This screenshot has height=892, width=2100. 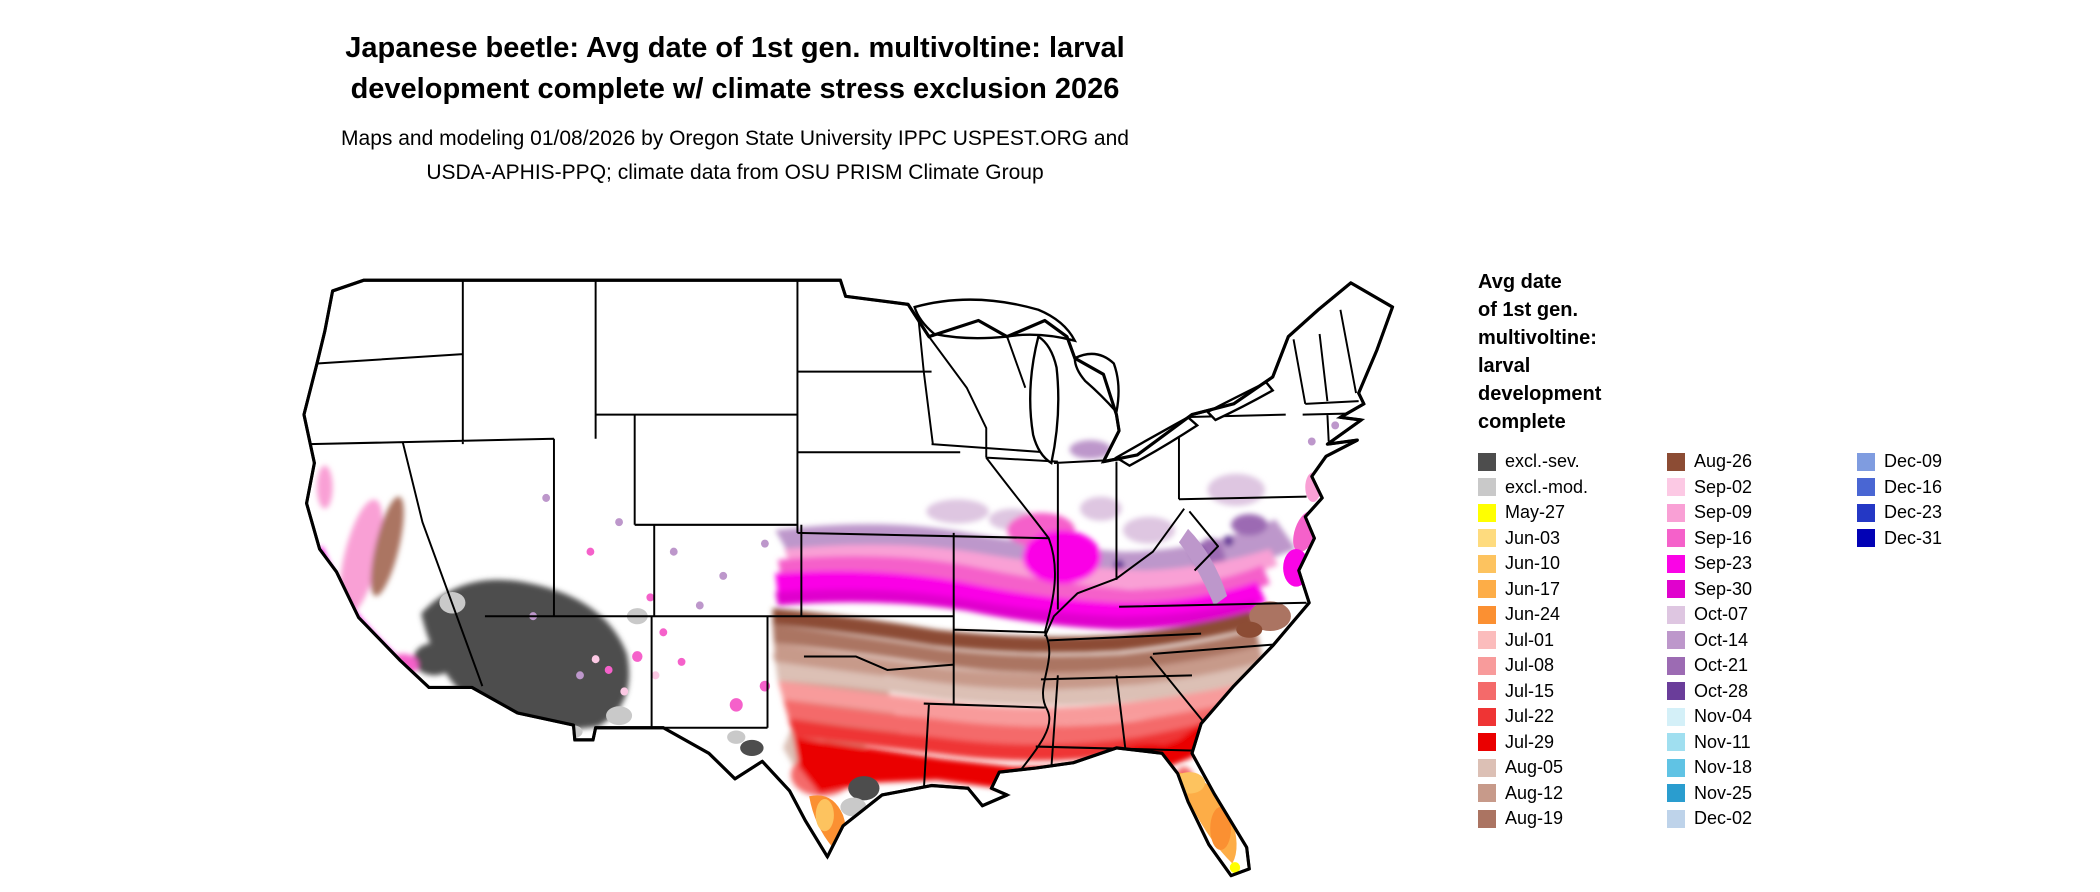 I want to click on legend-entry: excl.-mod., so click(x=1572, y=488).